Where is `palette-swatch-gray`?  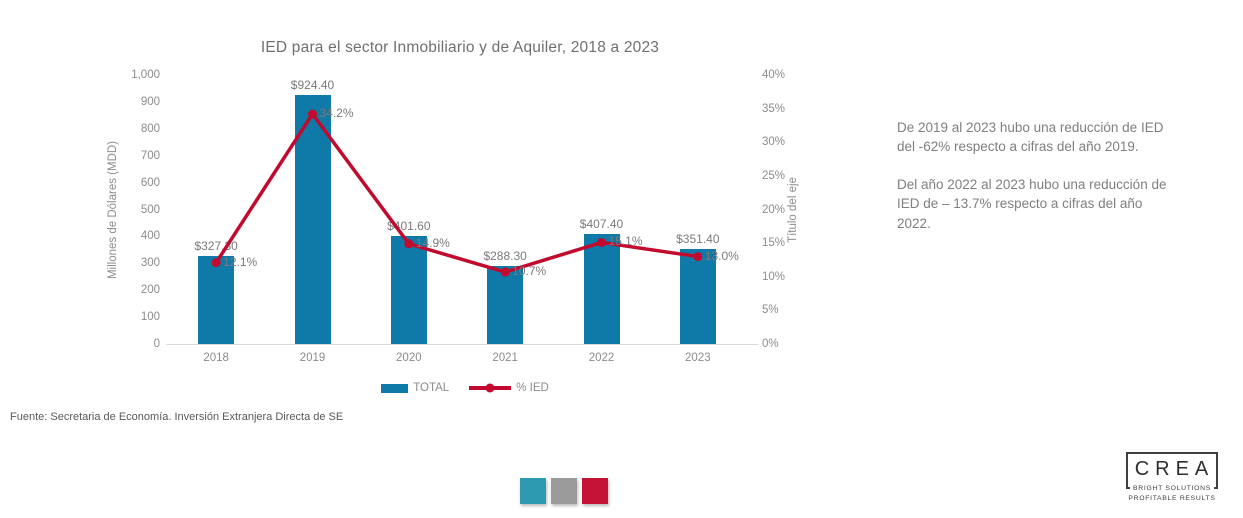
palette-swatch-gray is located at coordinates (564, 491).